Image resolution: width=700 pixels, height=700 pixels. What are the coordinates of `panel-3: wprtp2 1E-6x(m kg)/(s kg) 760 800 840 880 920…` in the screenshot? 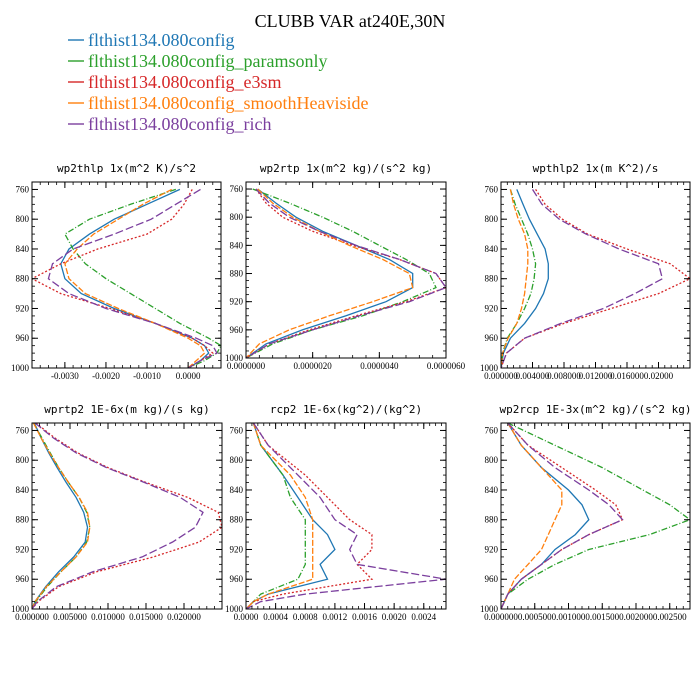 It's located at (117, 512).